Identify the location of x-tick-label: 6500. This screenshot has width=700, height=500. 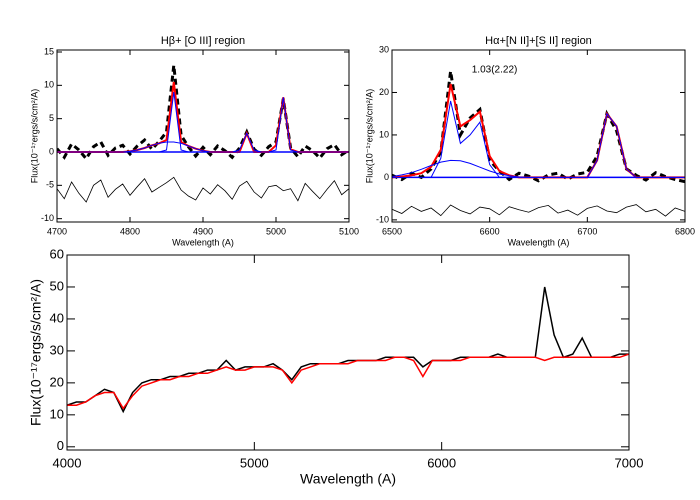
(392, 231).